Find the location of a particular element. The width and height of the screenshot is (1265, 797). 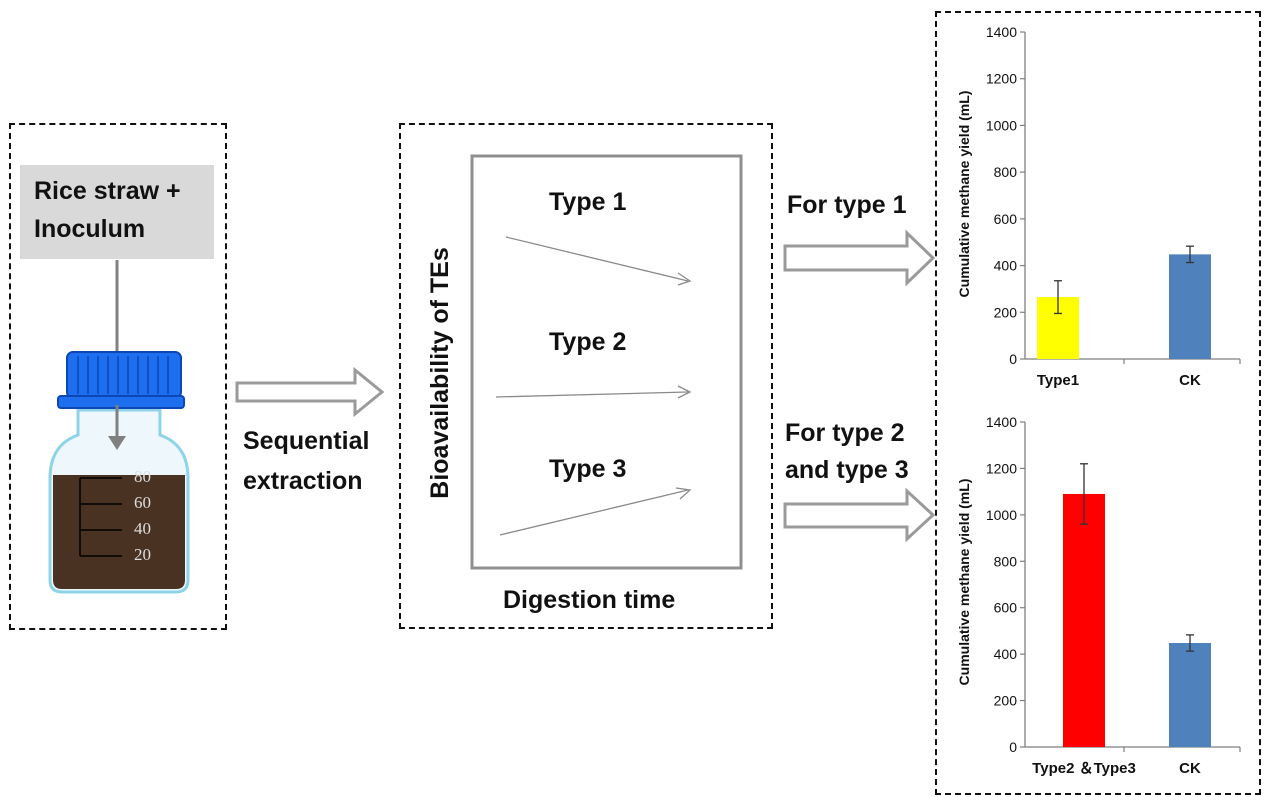

chart2-bar-ck is located at coordinates (1190, 695).